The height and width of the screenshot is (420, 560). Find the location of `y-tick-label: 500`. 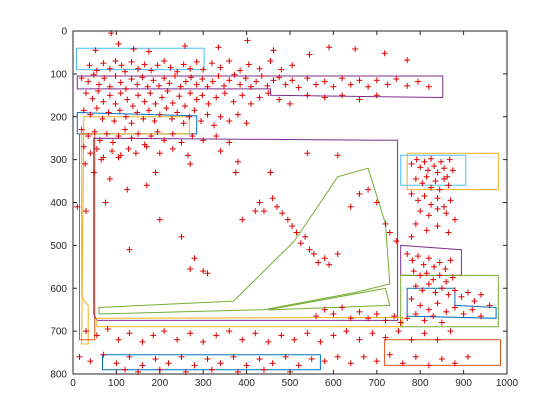

y-tick-label: 500 is located at coordinates (58, 246).